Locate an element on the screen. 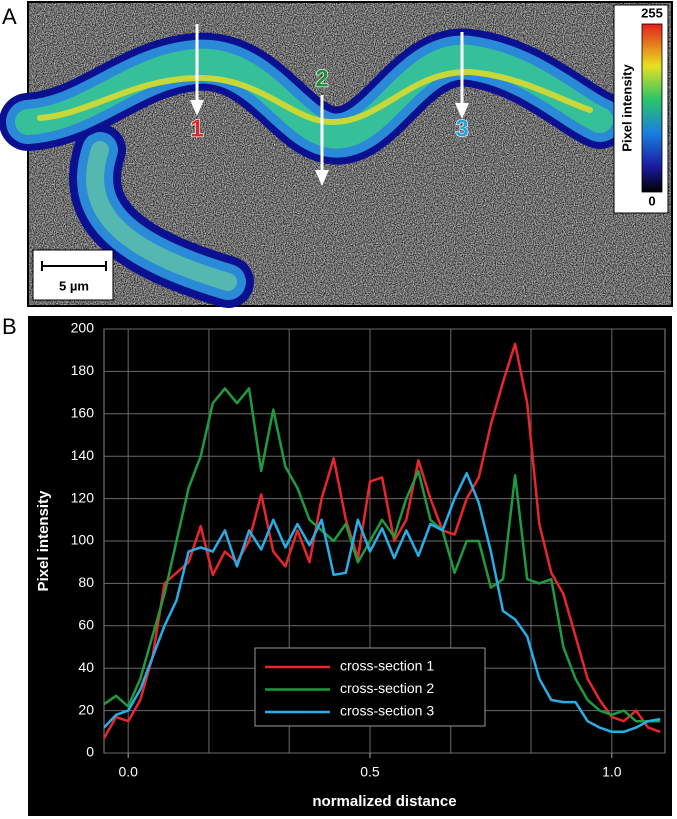 The image size is (677, 819). colorbar-min: 0 is located at coordinates (651, 200).